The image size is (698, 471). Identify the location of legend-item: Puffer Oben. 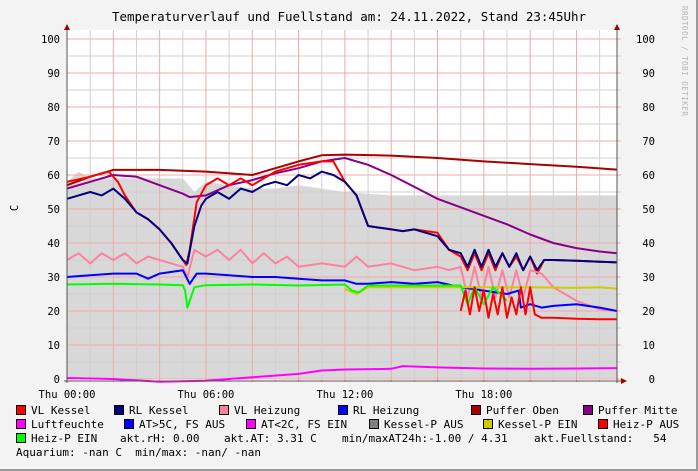
(515, 410).